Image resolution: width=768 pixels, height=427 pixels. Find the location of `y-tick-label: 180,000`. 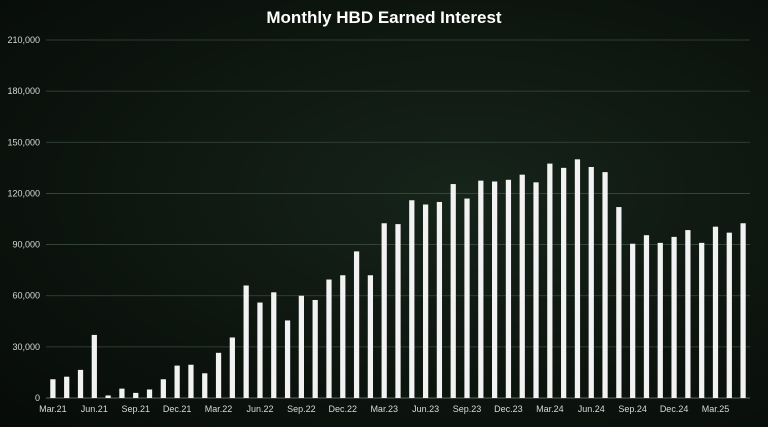

y-tick-label: 180,000 is located at coordinates (23, 91).